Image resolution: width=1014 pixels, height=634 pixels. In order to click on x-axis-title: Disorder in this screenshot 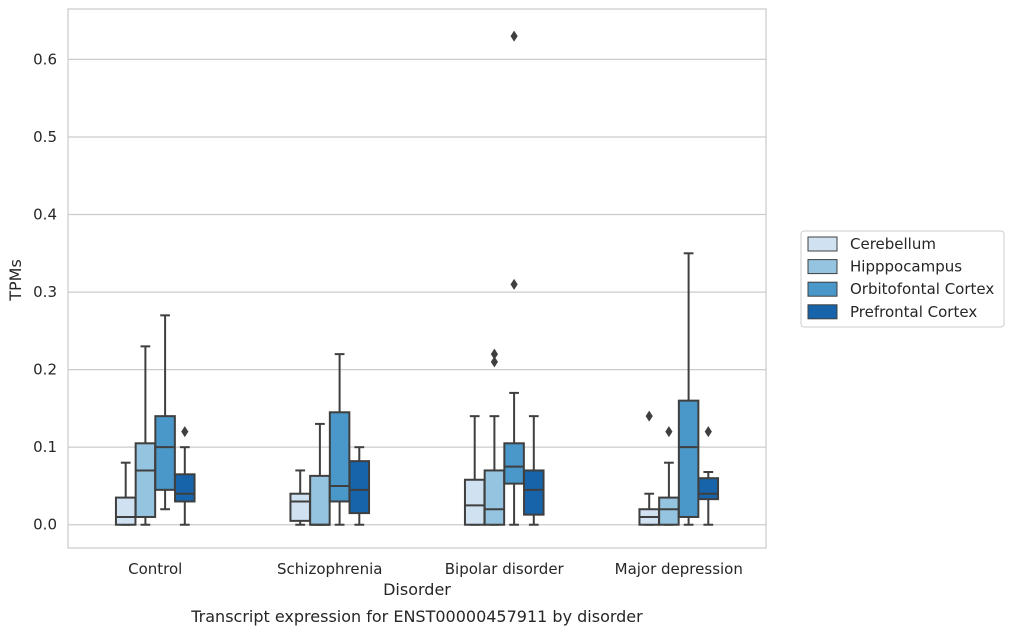, I will do `click(417, 589)`.